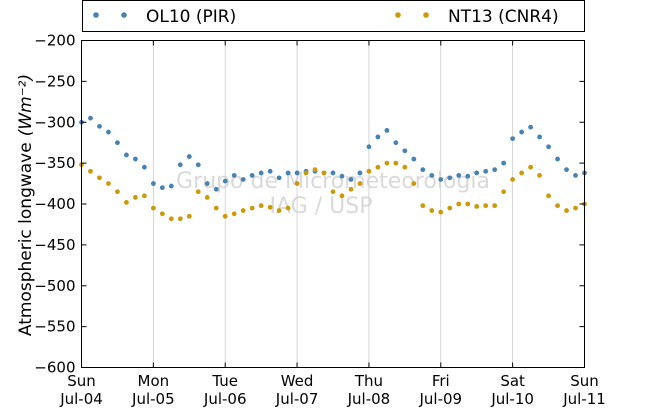  I want to click on x-tick-date-label: Jul-06, so click(225, 399).